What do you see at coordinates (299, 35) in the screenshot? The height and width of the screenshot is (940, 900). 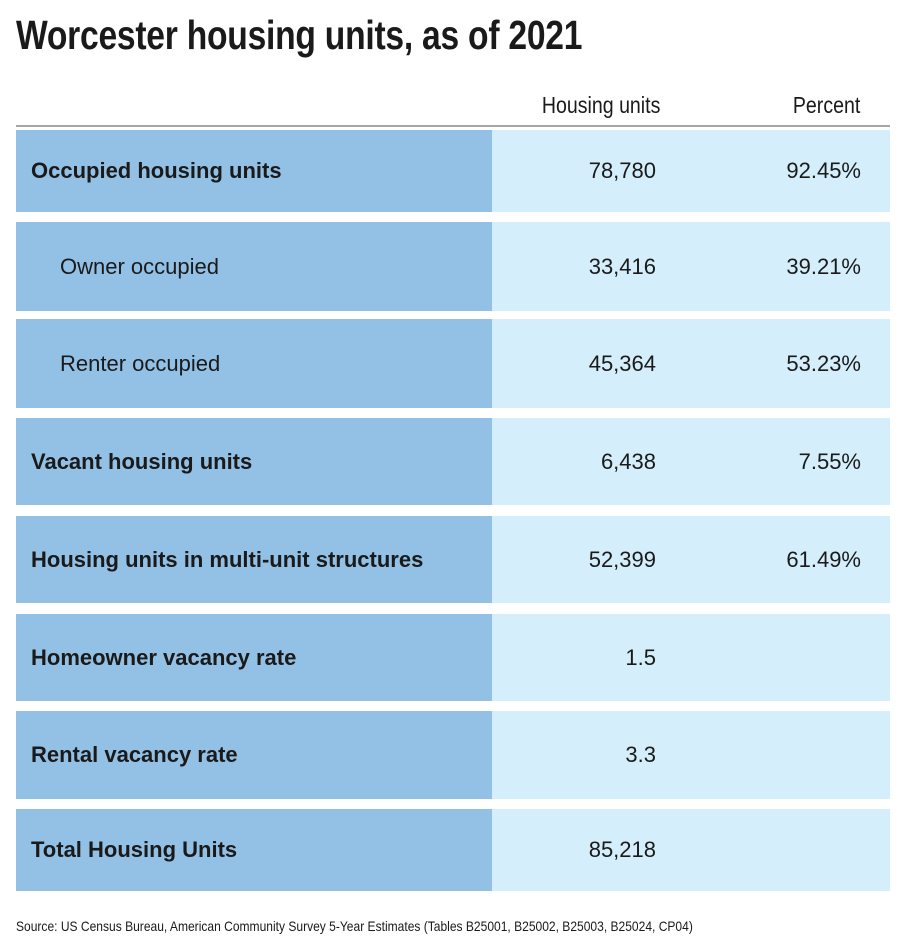 I see `chart-title: Worcester housing units, as of 2021` at bounding box center [299, 35].